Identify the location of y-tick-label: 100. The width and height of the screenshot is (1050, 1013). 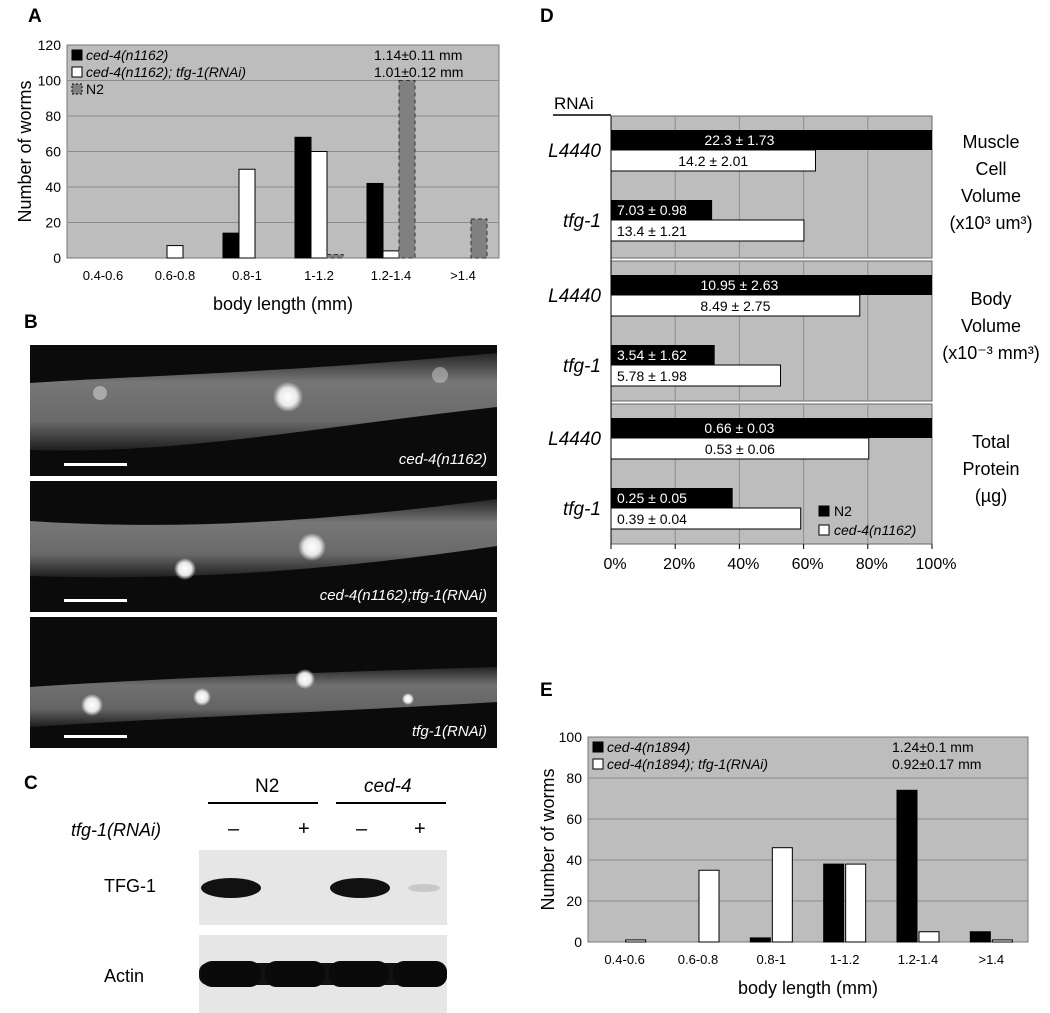
(50, 81).